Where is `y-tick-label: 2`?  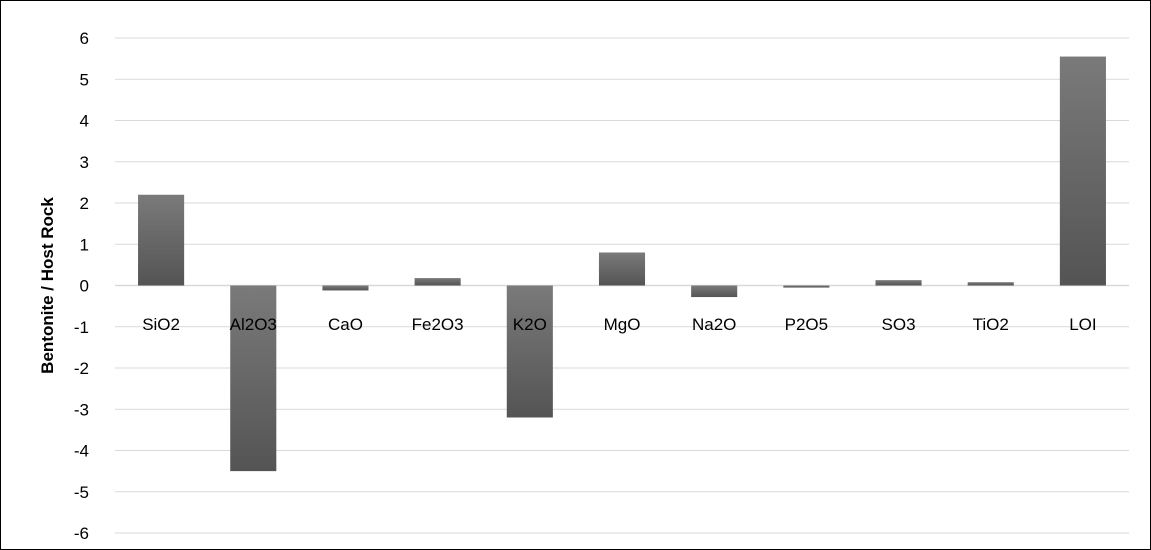
y-tick-label: 2 is located at coordinates (84, 203).